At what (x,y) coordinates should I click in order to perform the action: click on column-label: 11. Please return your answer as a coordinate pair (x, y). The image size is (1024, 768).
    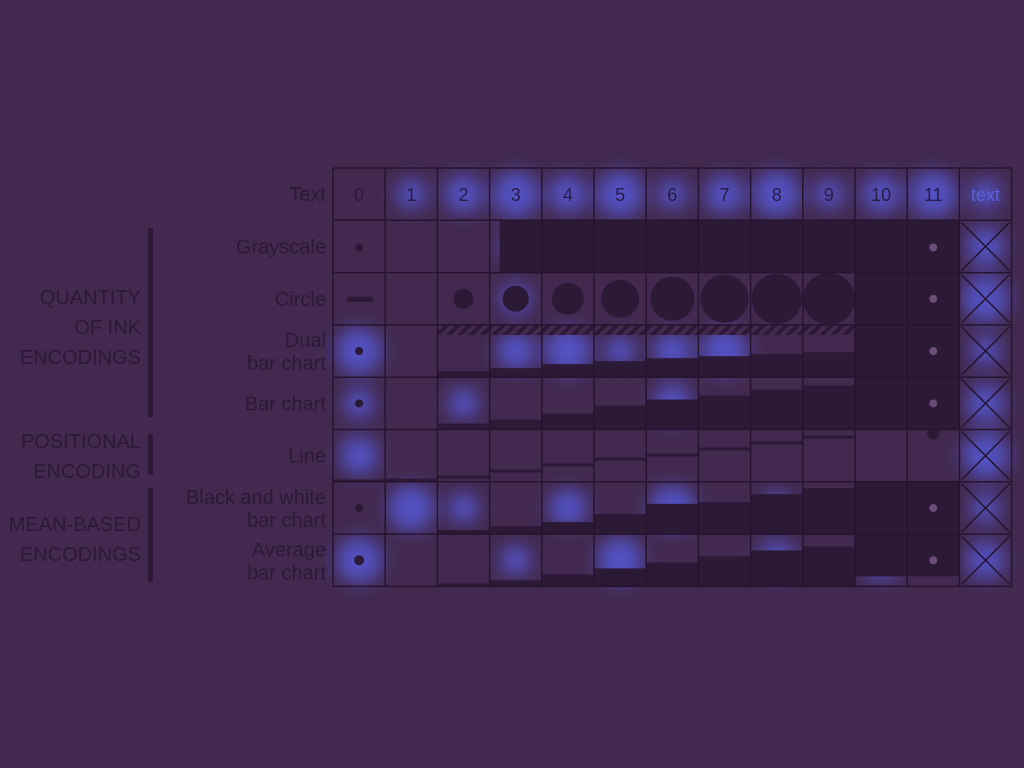
    Looking at the image, I should click on (933, 195).